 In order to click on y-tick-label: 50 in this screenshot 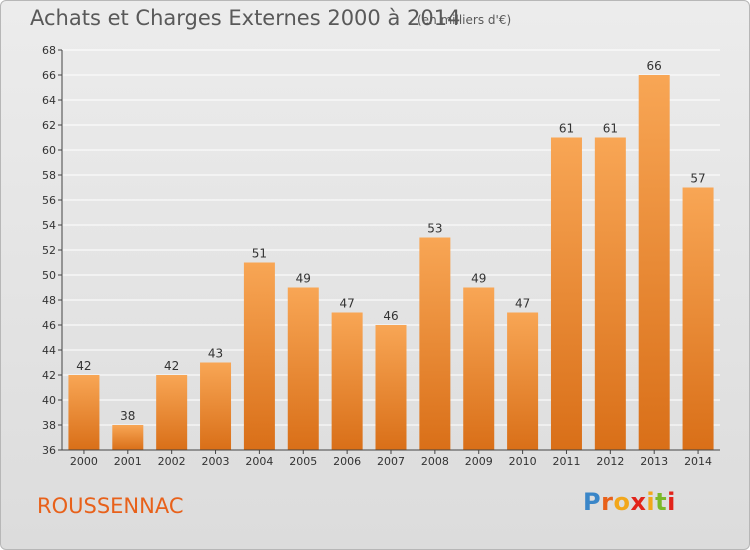, I will do `click(49, 275)`.